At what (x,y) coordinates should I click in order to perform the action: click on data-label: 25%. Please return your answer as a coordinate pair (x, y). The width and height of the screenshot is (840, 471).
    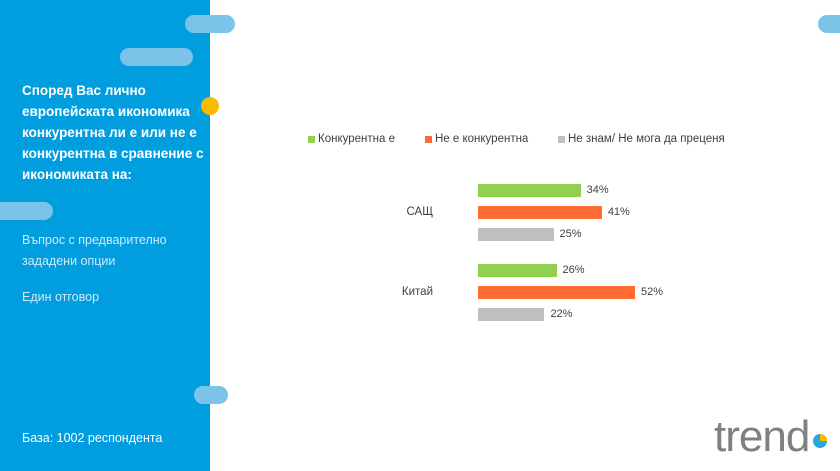
    Looking at the image, I should click on (570, 234).